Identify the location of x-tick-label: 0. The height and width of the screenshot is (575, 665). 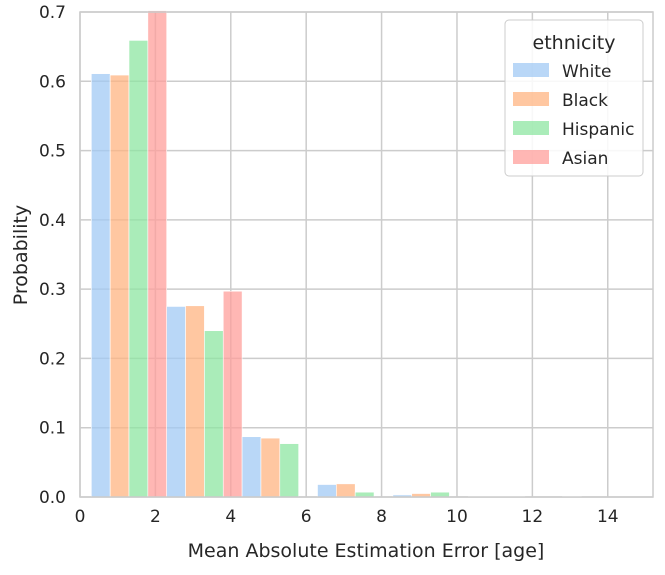
(80, 517).